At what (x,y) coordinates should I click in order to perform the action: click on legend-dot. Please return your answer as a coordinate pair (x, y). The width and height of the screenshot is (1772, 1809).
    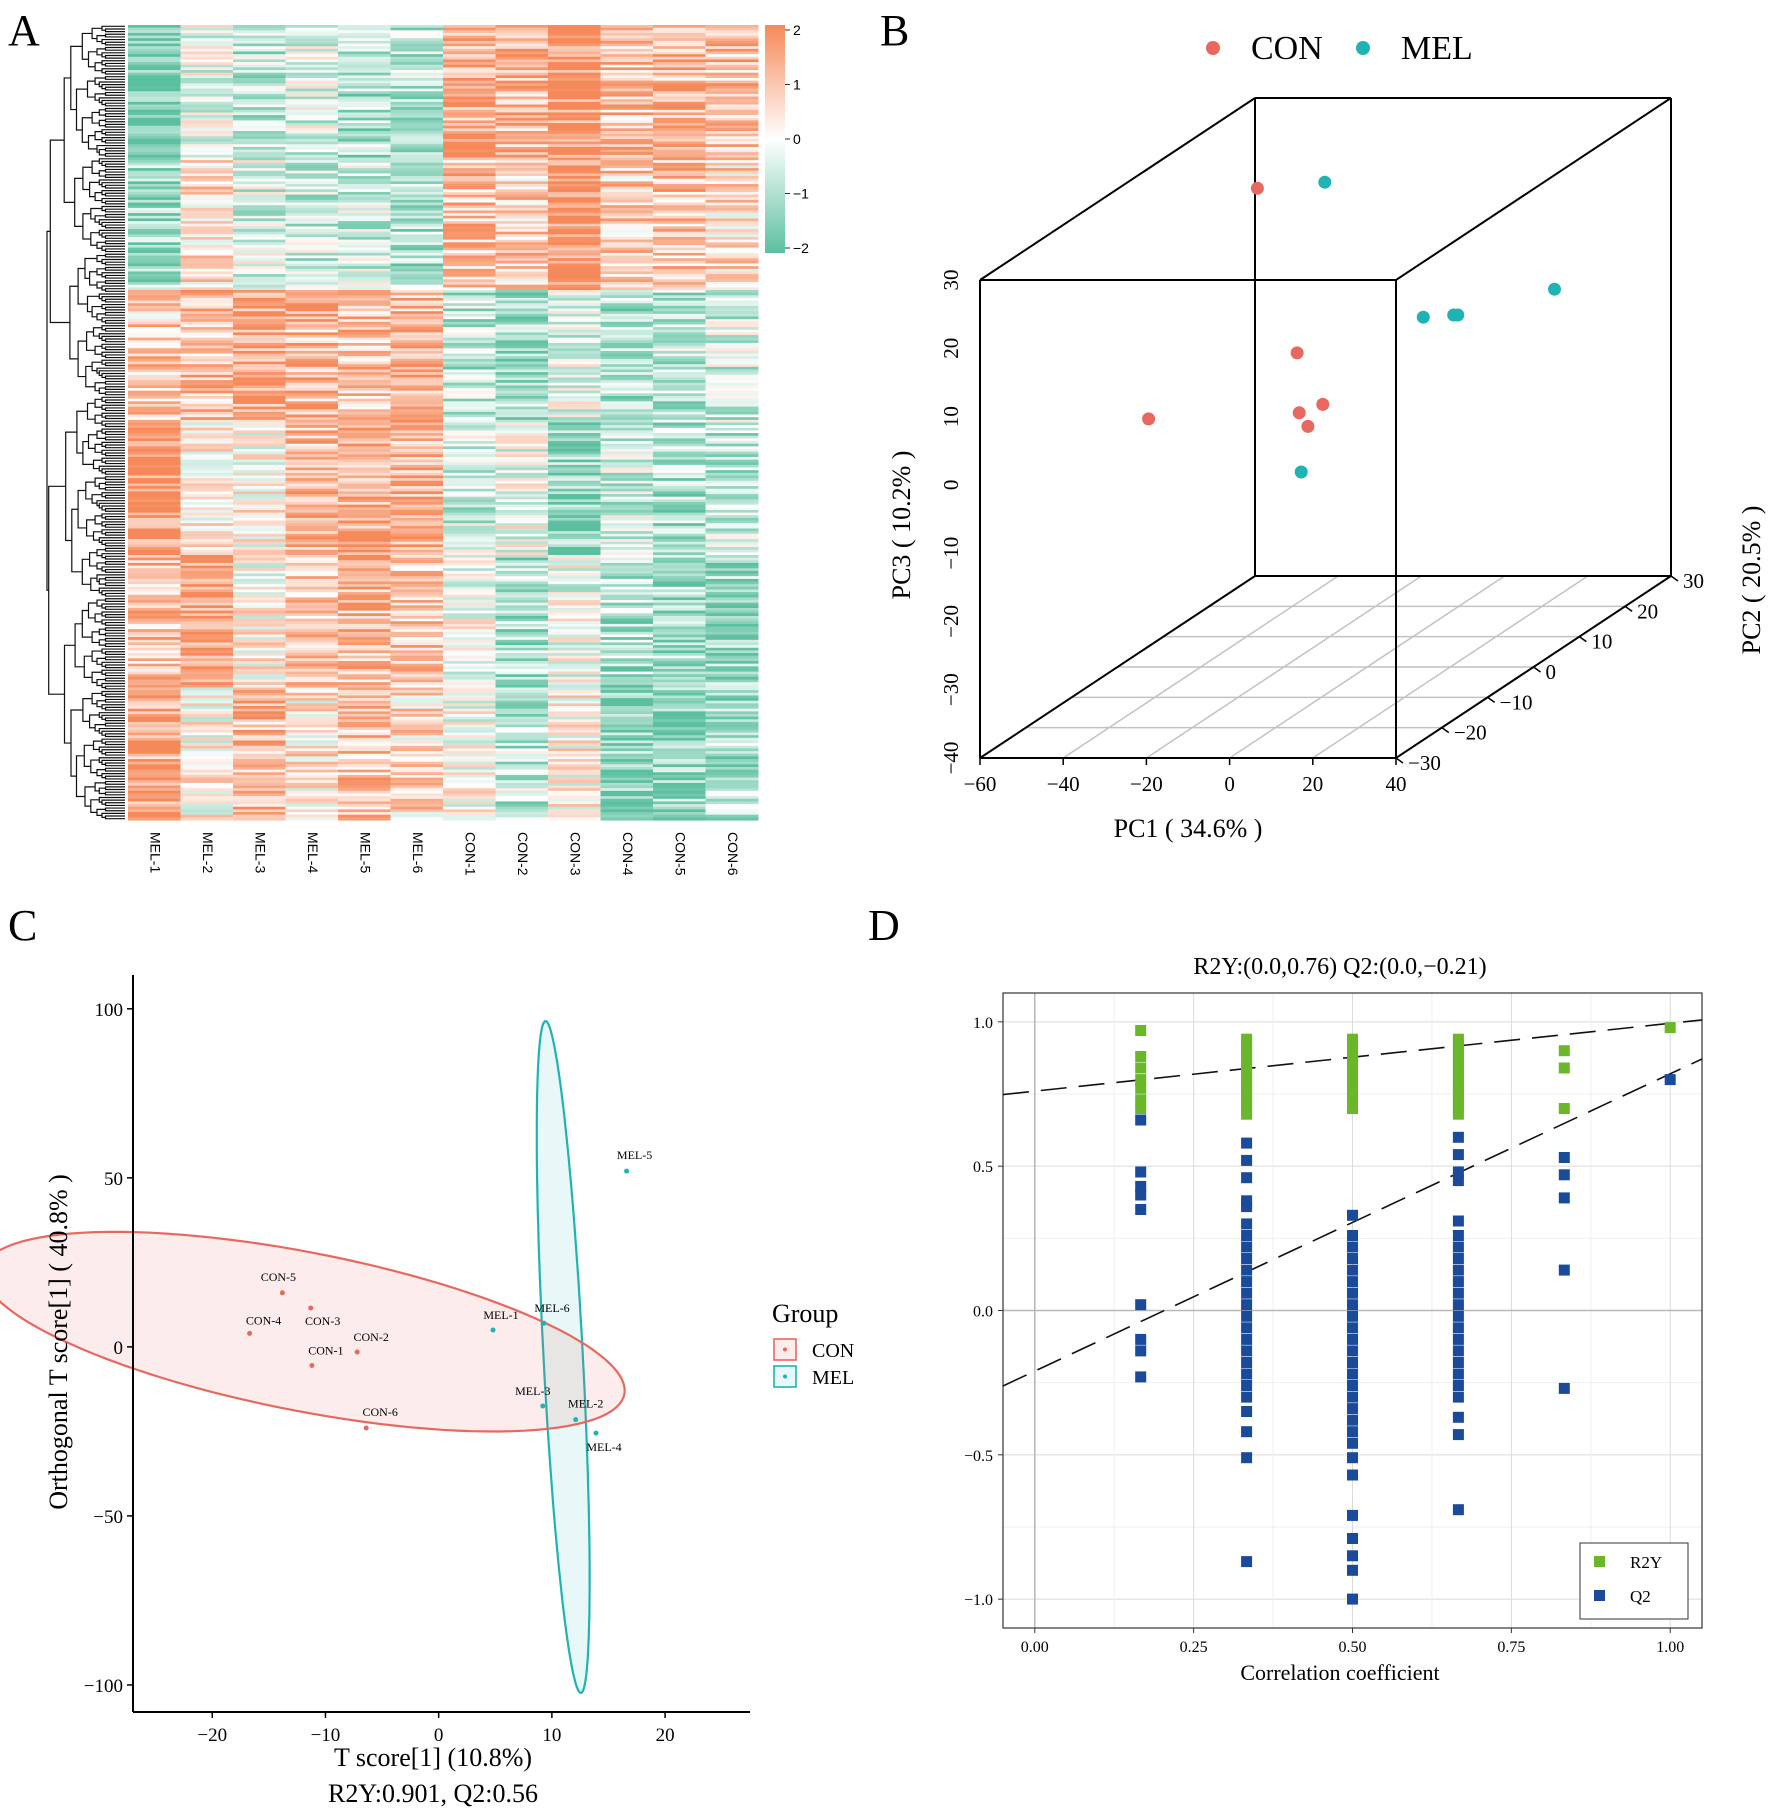
    Looking at the image, I should click on (785, 1349).